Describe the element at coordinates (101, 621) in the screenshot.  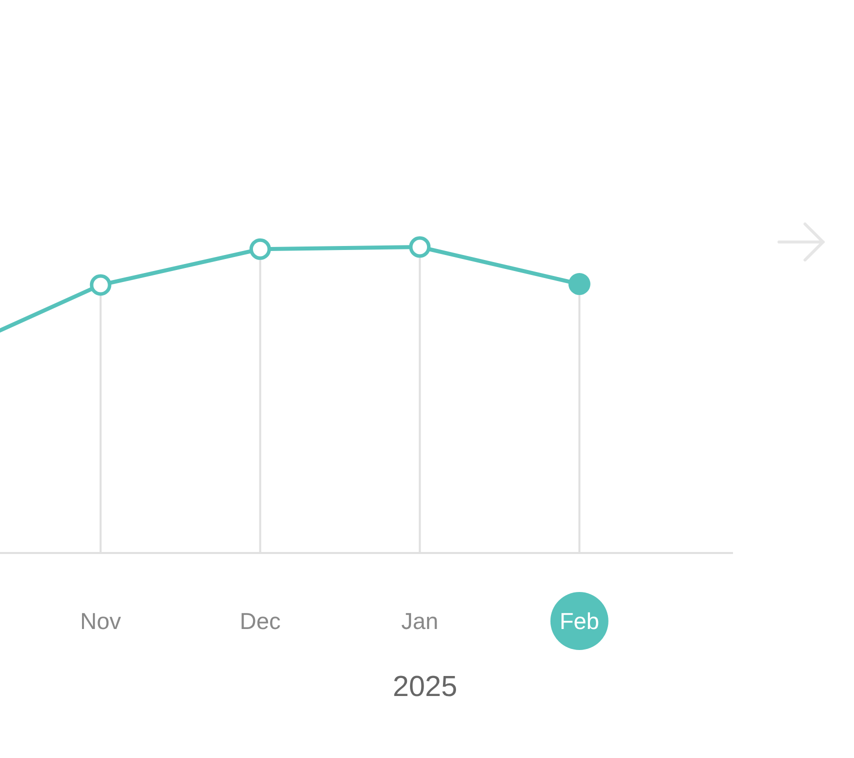
I see `x-tick-label: Nov` at that location.